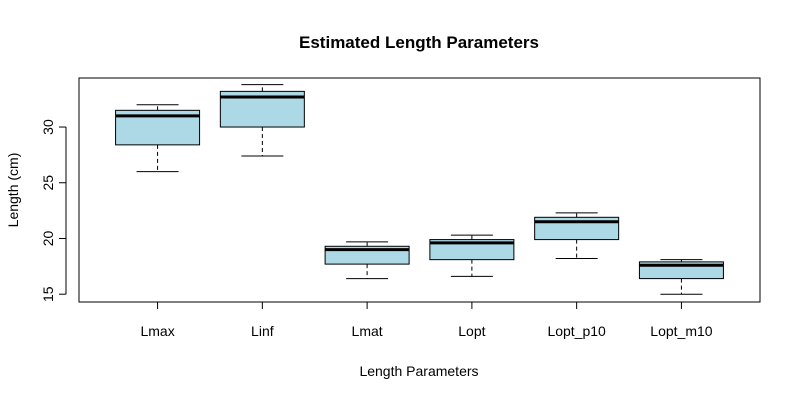  I want to click on x-tick-label: Lmat, so click(367, 331).